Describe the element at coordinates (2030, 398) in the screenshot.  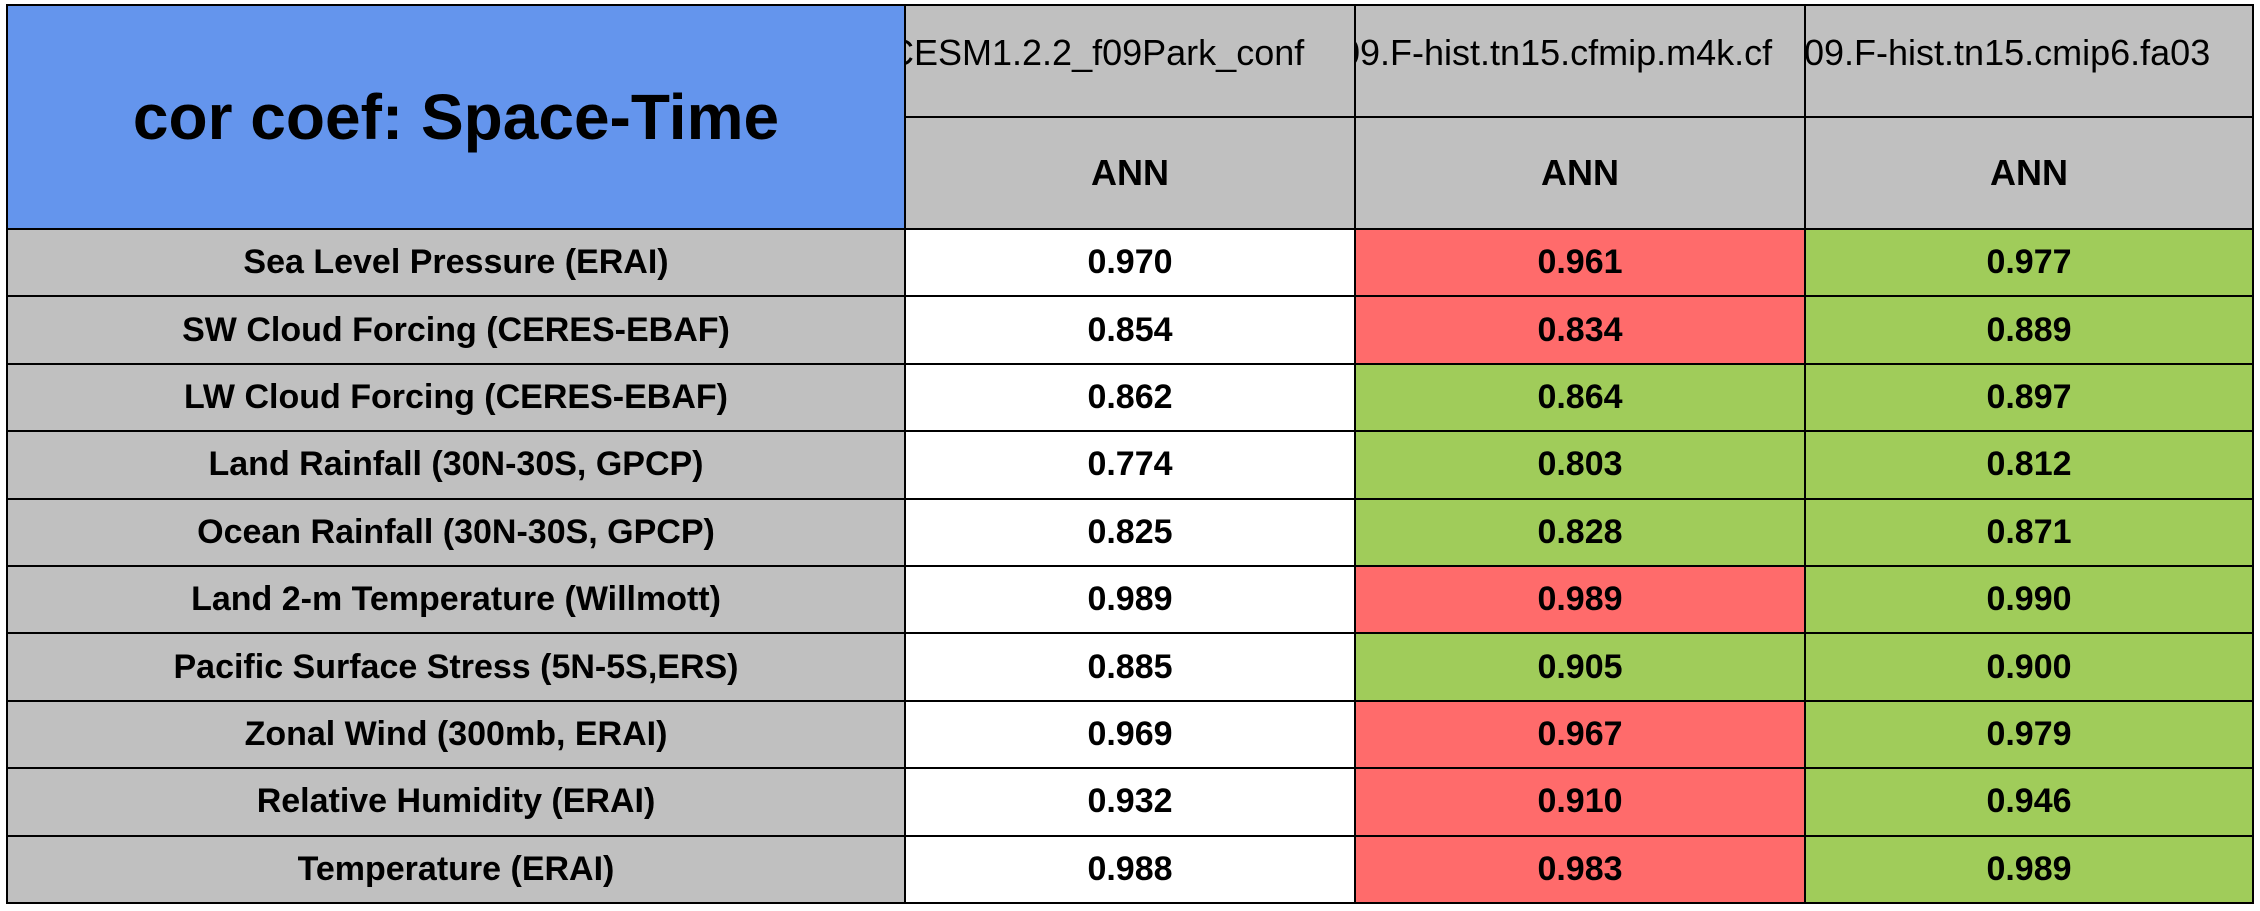
I see `value-cell: 0.897` at that location.